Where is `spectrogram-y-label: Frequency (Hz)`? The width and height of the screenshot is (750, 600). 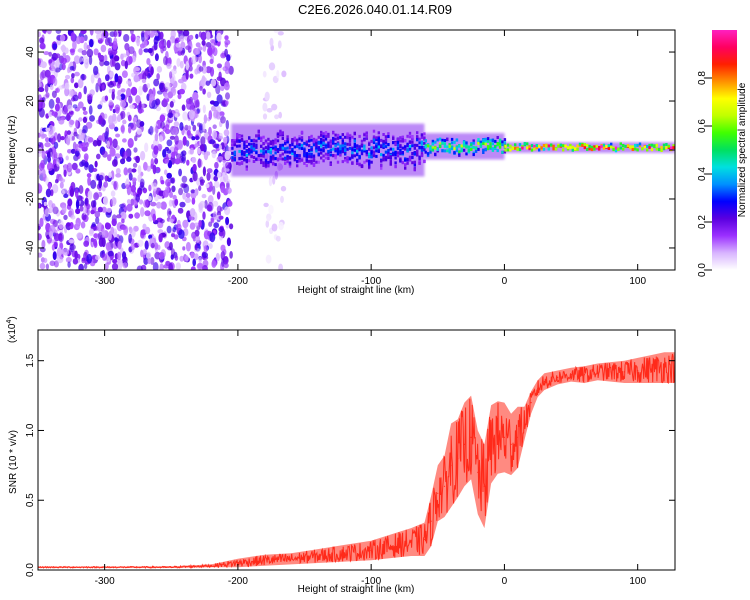
spectrogram-y-label: Frequency (Hz) is located at coordinates (12, 150).